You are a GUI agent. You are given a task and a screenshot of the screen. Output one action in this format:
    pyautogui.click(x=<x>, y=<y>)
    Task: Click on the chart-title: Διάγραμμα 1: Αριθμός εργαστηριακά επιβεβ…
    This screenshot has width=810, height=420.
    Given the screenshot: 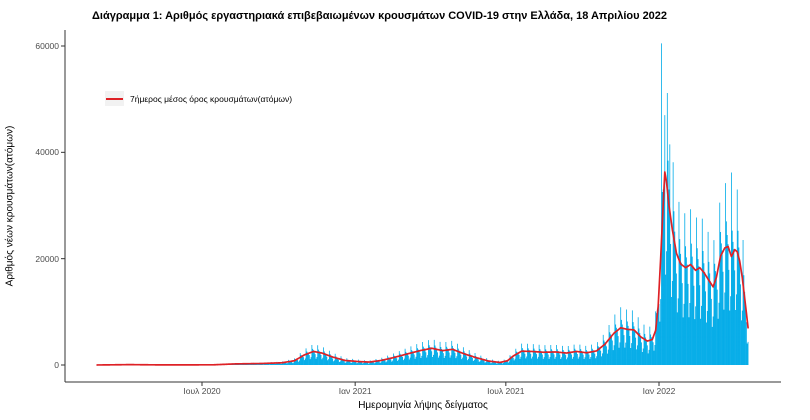 What is the action you would take?
    pyautogui.click(x=380, y=16)
    